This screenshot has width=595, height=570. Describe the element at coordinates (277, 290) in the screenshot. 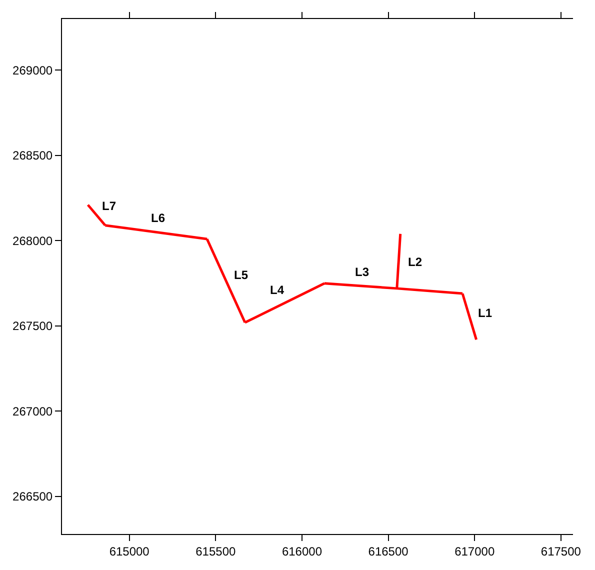

I see `series-label: L4` at that location.